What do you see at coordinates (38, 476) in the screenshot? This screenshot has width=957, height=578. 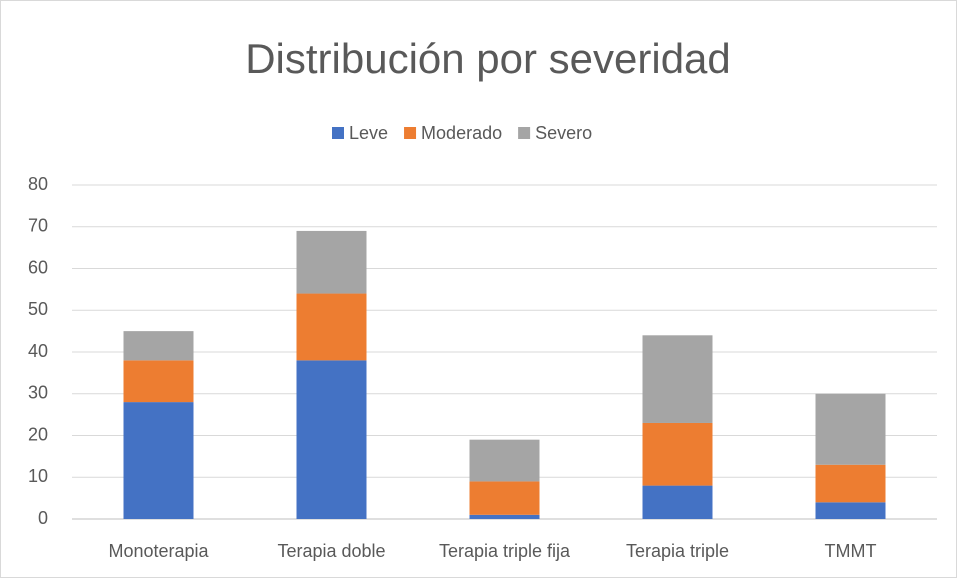 I see `y-tick-label: 10` at bounding box center [38, 476].